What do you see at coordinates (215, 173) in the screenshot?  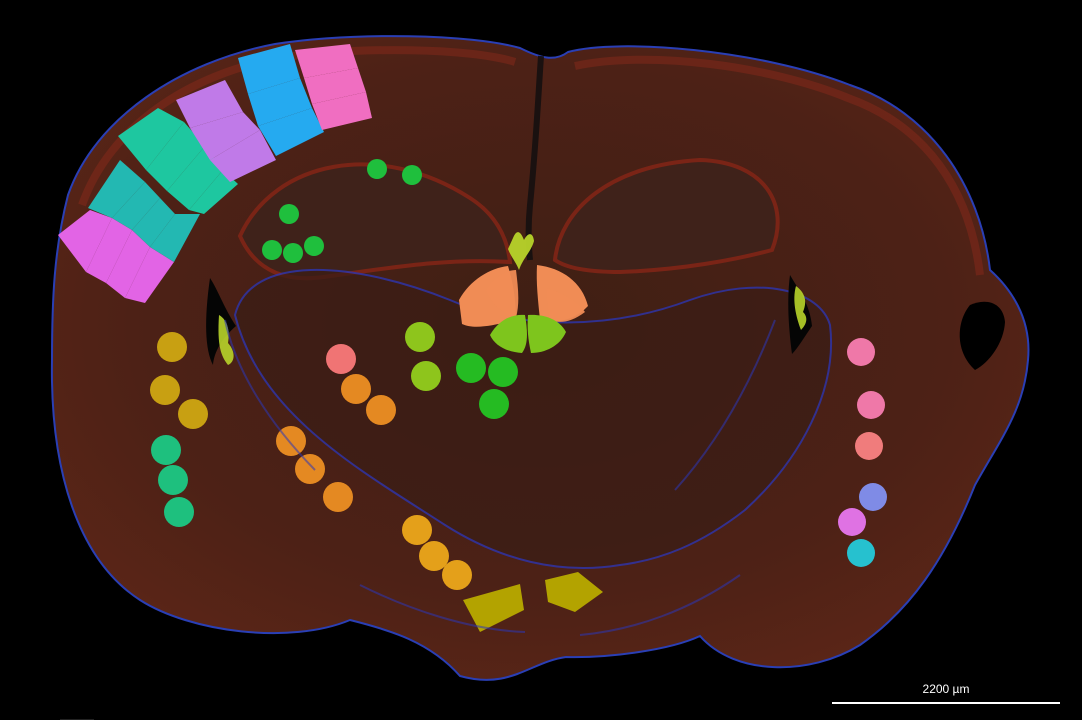 I see `cortical-segments-left` at bounding box center [215, 173].